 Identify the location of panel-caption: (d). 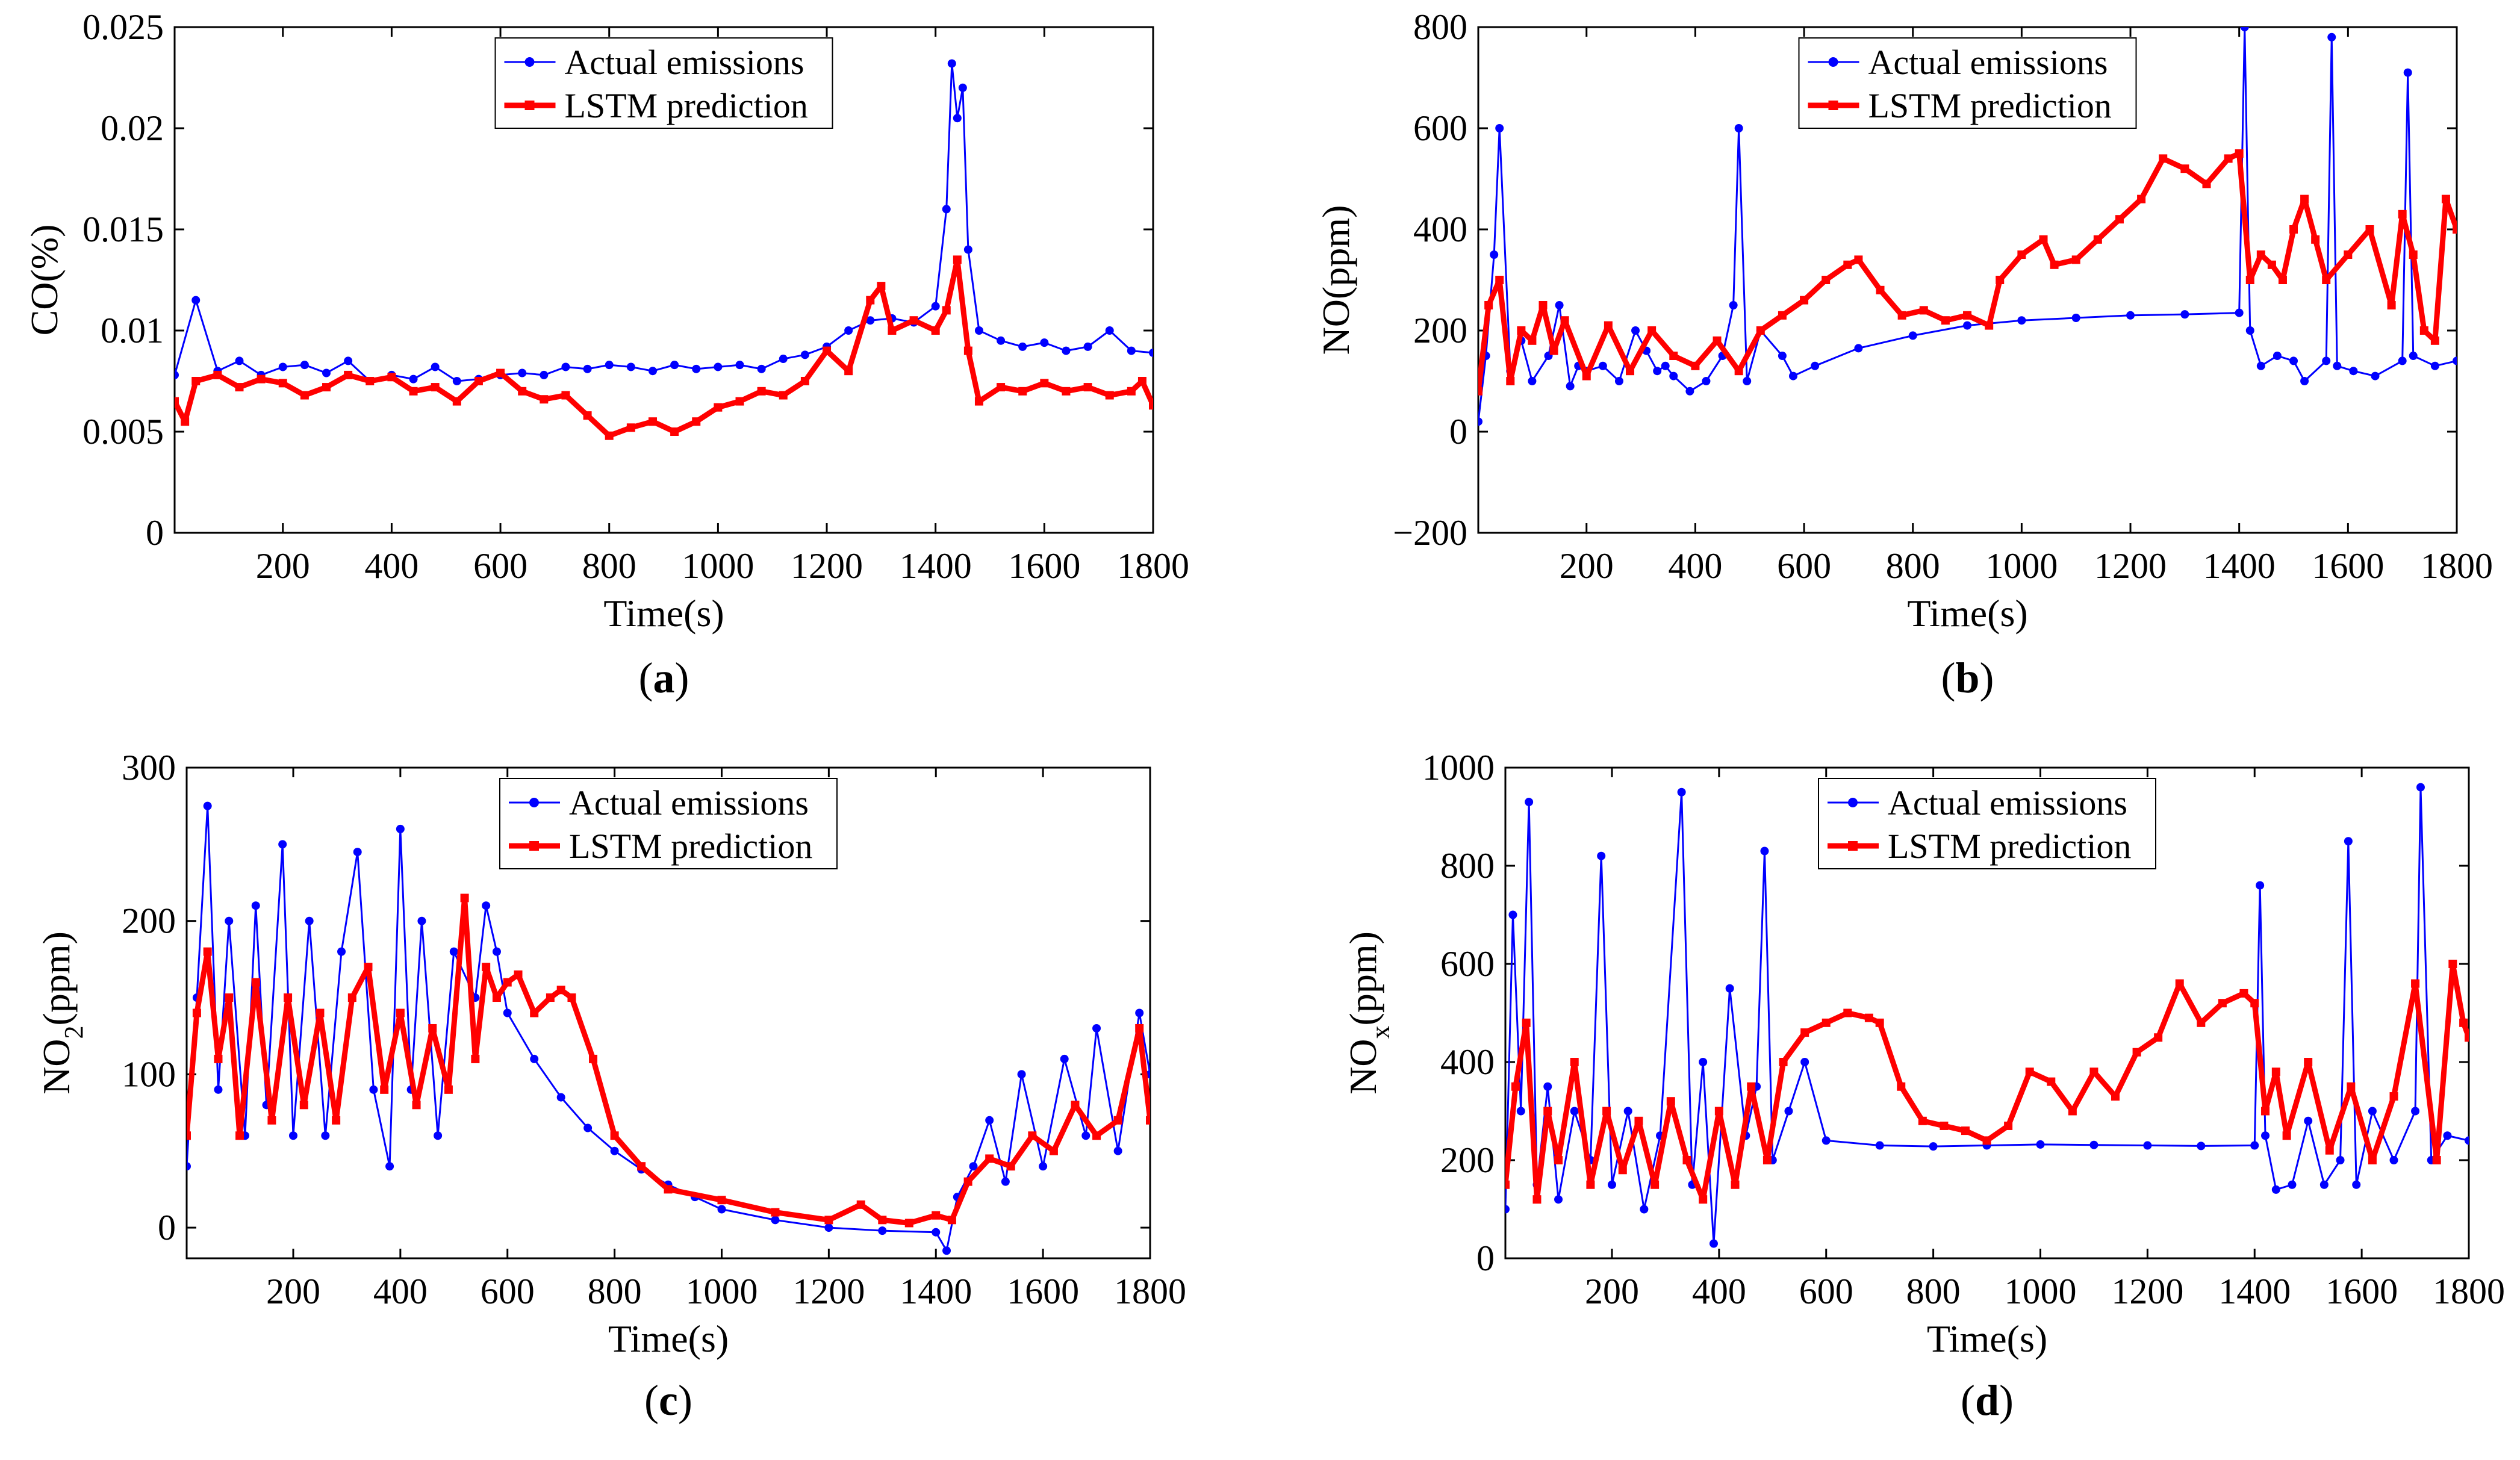
(1988, 1400).